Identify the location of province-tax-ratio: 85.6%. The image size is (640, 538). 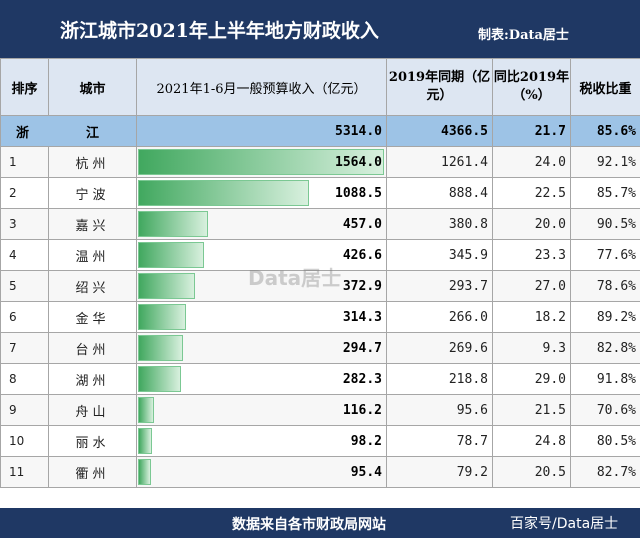
(605, 131).